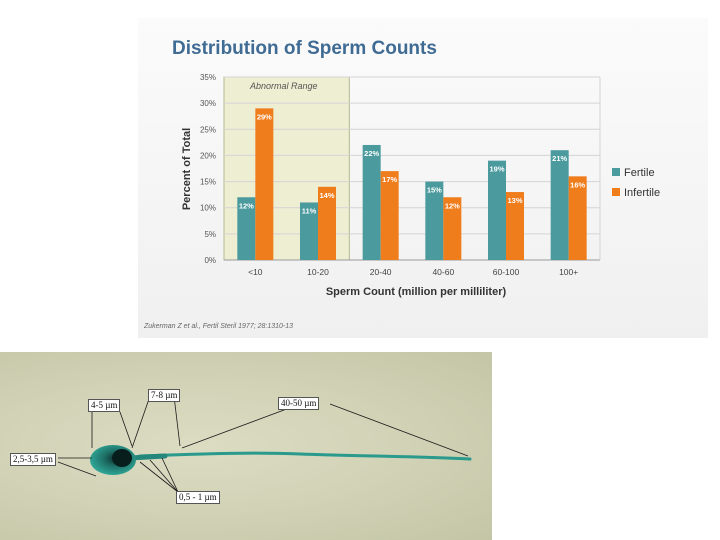 The image size is (720, 540). I want to click on y-tick-label: 15%, so click(208, 182).